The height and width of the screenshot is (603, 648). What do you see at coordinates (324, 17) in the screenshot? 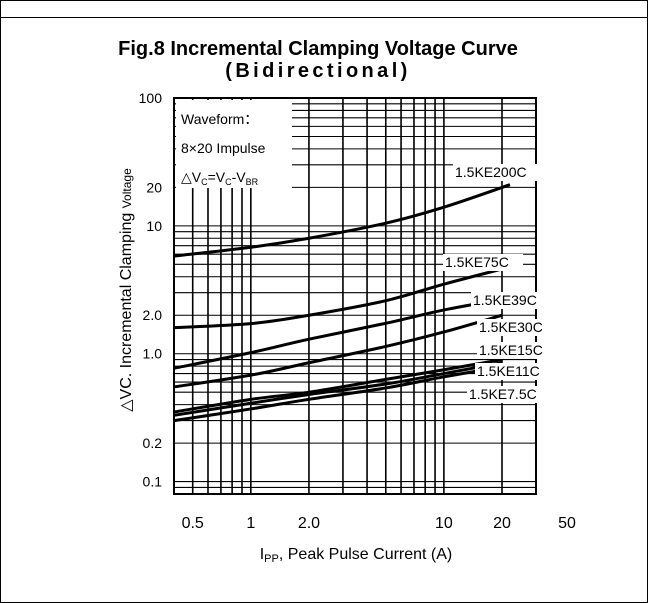
I see `top-divider` at bounding box center [324, 17].